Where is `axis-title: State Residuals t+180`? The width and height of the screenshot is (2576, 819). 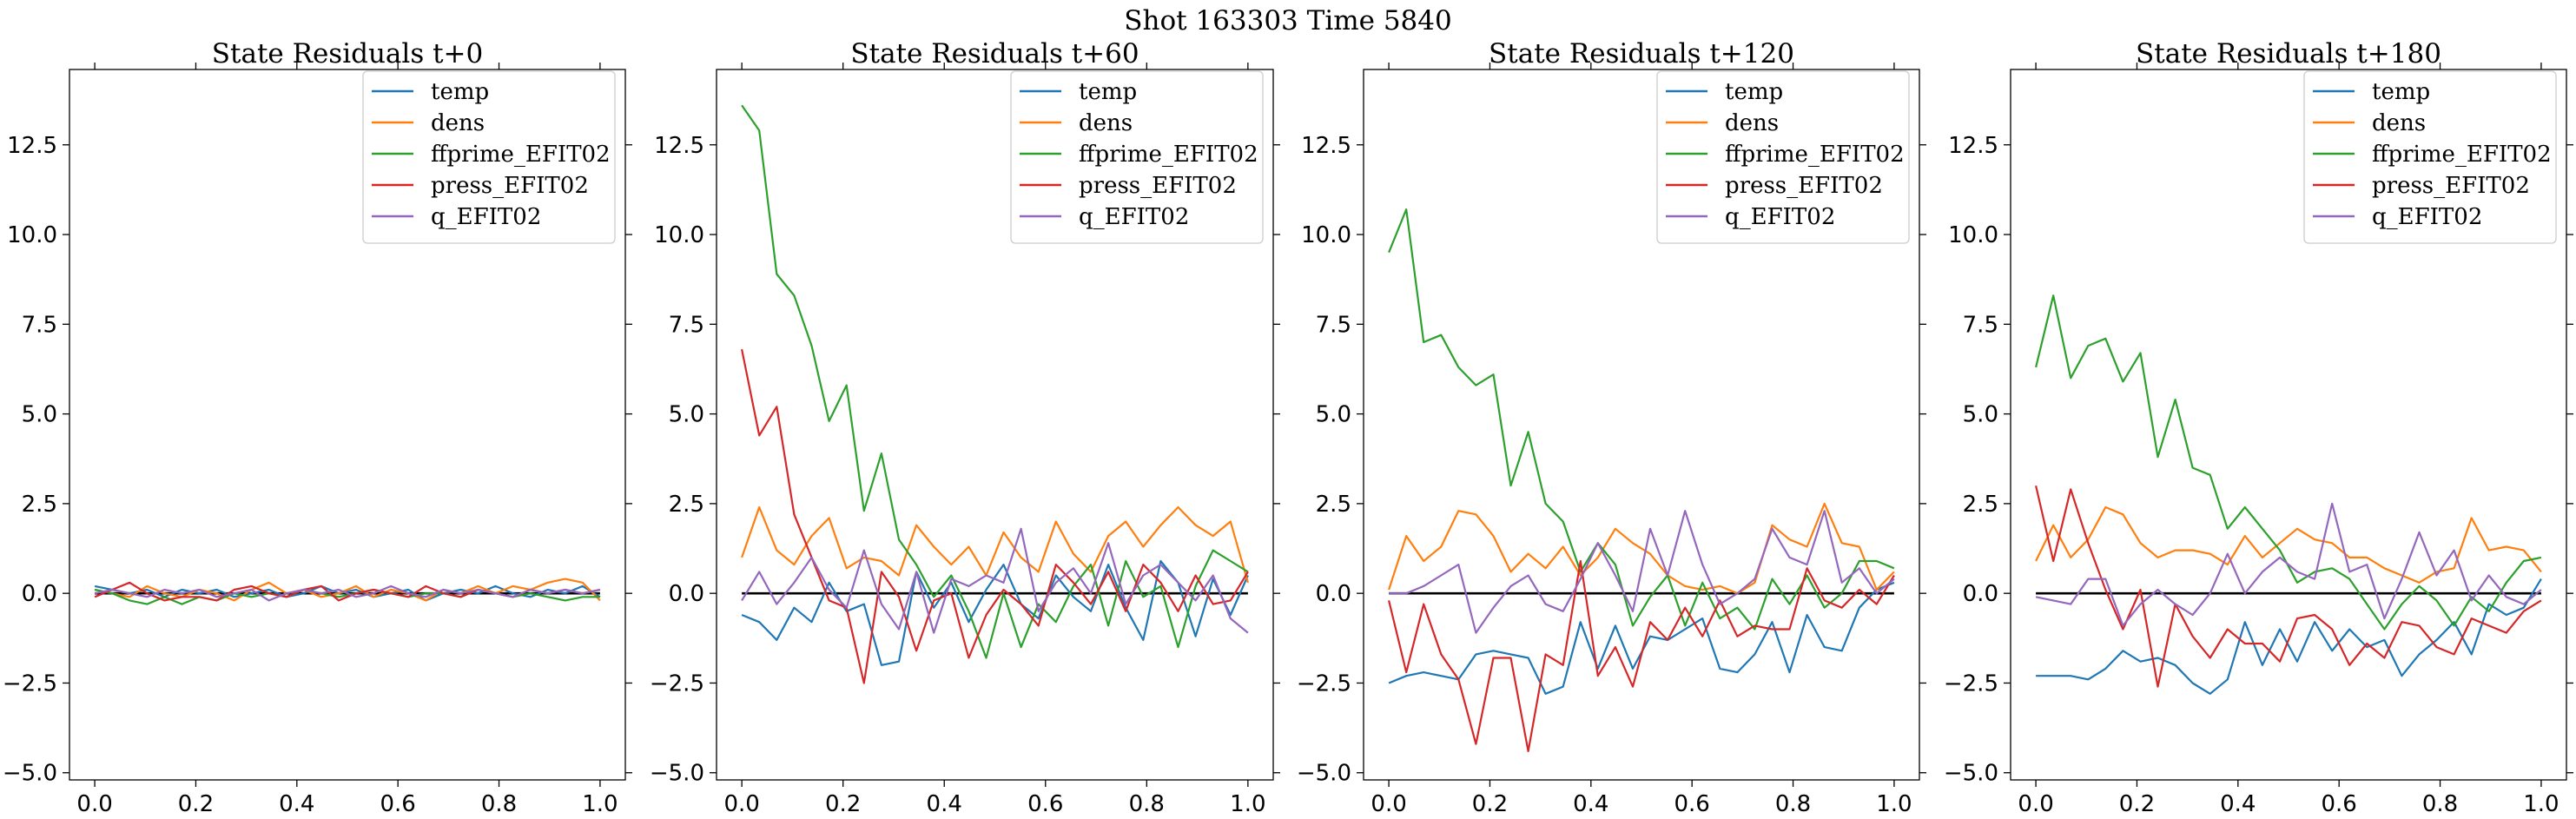 axis-title: State Residuals t+180 is located at coordinates (2288, 53).